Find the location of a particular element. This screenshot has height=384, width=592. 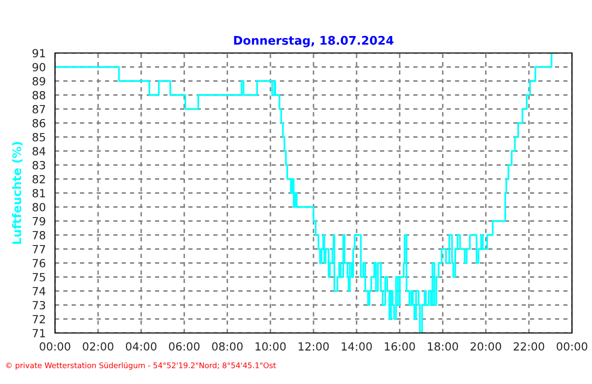

y-tick-label: 84 is located at coordinates (39, 151).